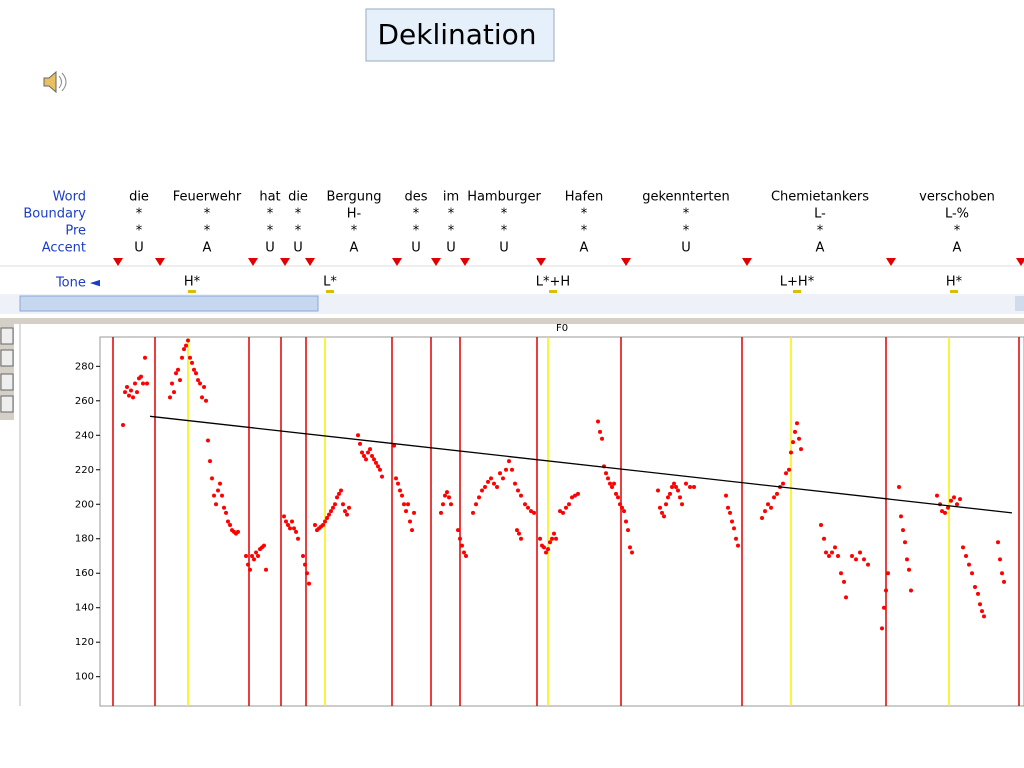 This screenshot has width=1024, height=768. Describe the element at coordinates (957, 197) in the screenshot. I see `tier-item: verschoben` at that location.